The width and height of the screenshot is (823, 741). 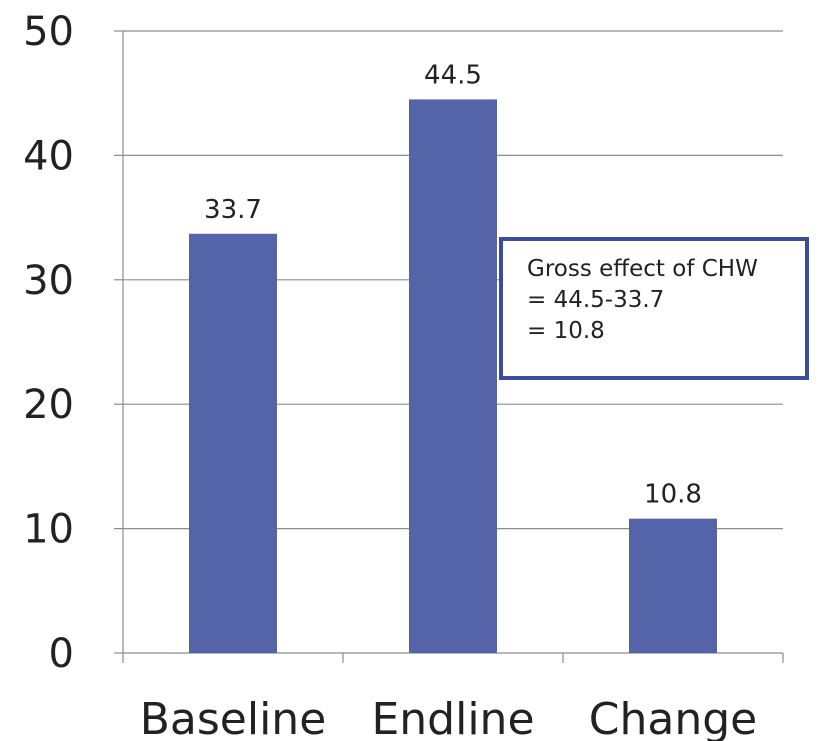 What do you see at coordinates (566, 331) in the screenshot?
I see `annotation-line-3: = 10.8` at bounding box center [566, 331].